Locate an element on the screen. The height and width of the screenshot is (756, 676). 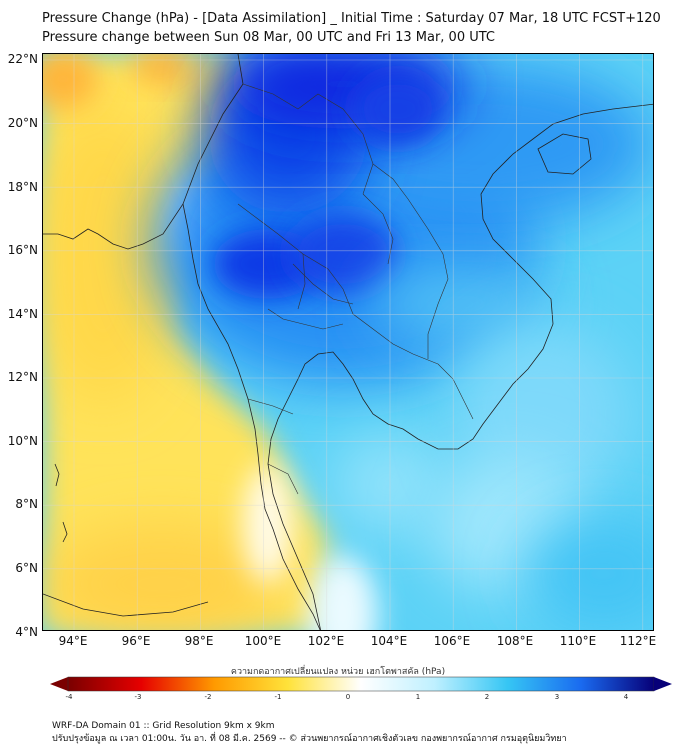
colorbar-tick-label: -4 is located at coordinates (69, 697).